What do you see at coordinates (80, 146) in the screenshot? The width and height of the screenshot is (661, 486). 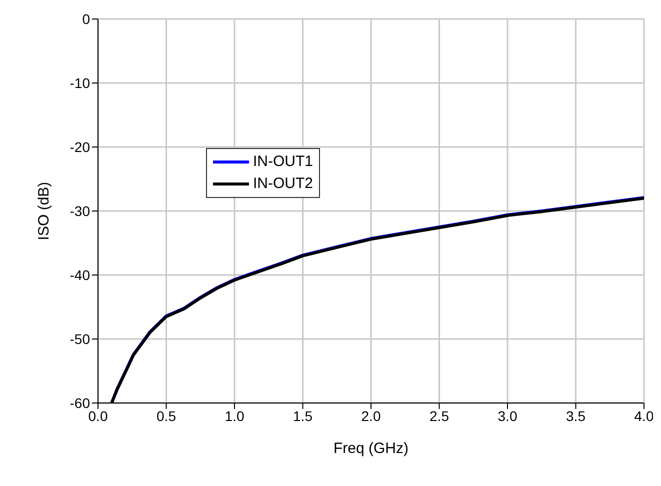 I see `y-tick-label: -20` at bounding box center [80, 146].